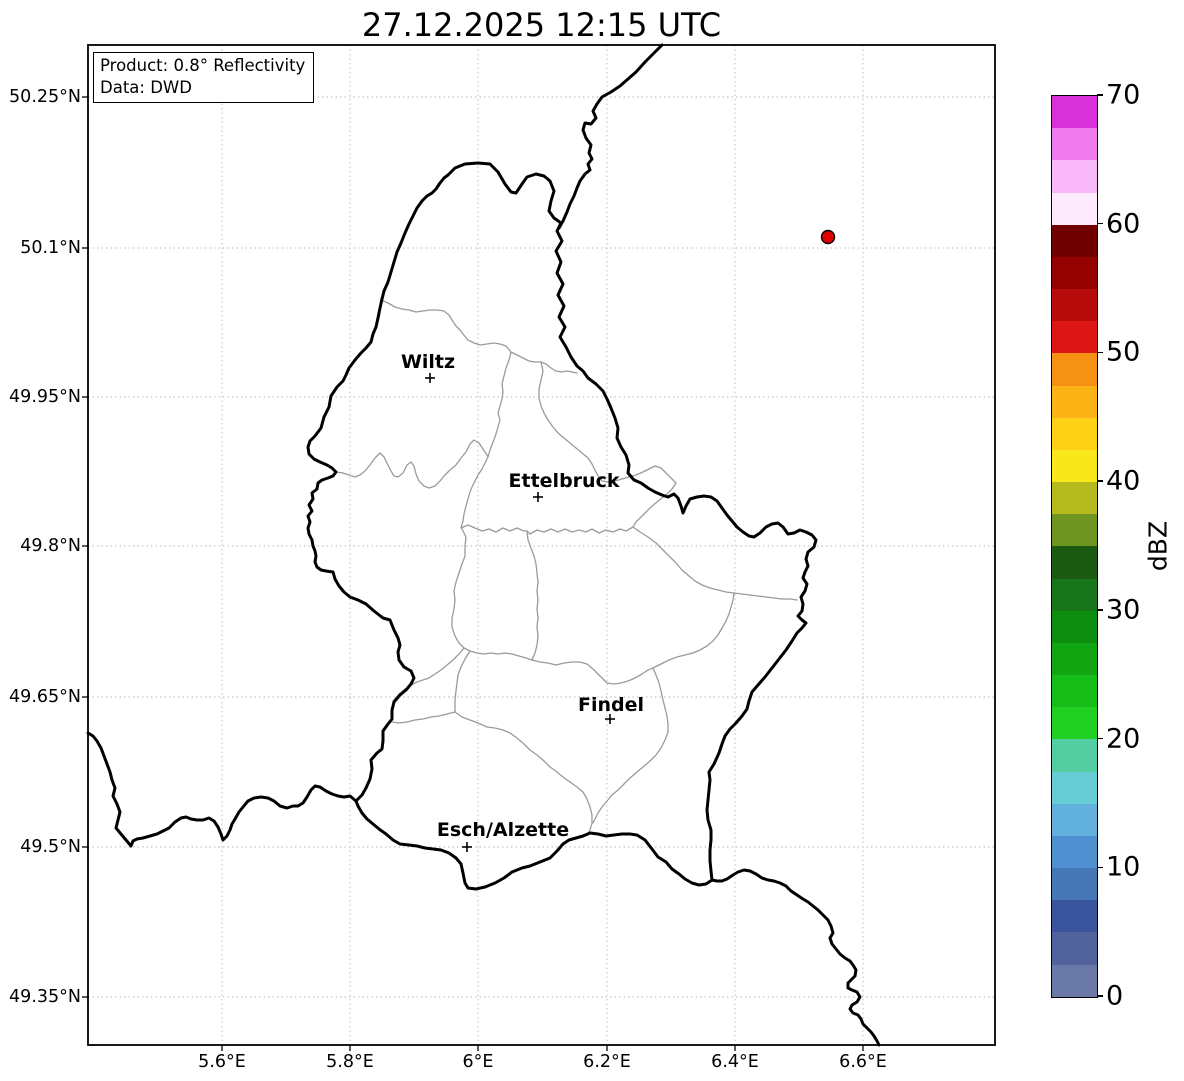 This screenshot has height=1081, width=1184. Describe the element at coordinates (428, 362) in the screenshot. I see `city-label: Wiltz` at that location.